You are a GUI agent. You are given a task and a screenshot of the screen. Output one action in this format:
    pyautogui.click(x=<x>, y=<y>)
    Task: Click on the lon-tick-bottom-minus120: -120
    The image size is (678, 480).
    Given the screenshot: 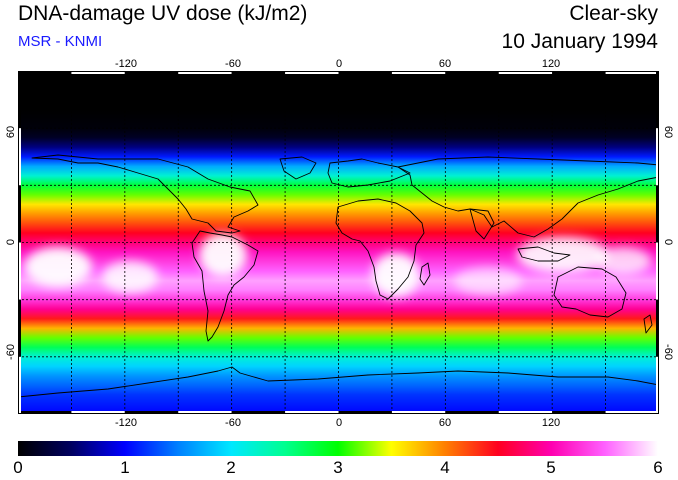 What is the action you would take?
    pyautogui.click(x=126, y=423)
    